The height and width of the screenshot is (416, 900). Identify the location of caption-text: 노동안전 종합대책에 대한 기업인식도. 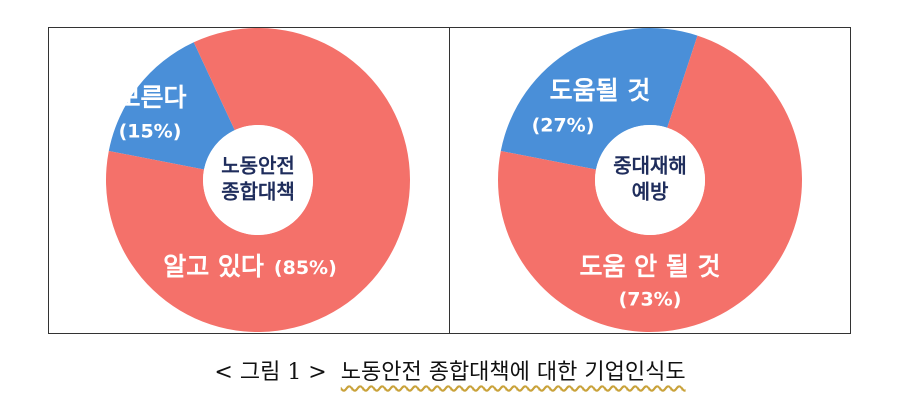
(513, 372).